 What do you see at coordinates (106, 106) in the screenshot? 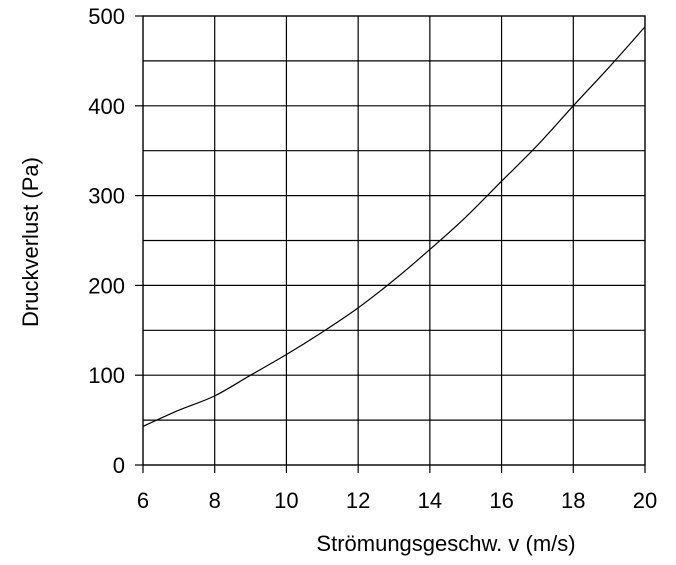
I see `y-tick-label: 400` at bounding box center [106, 106].